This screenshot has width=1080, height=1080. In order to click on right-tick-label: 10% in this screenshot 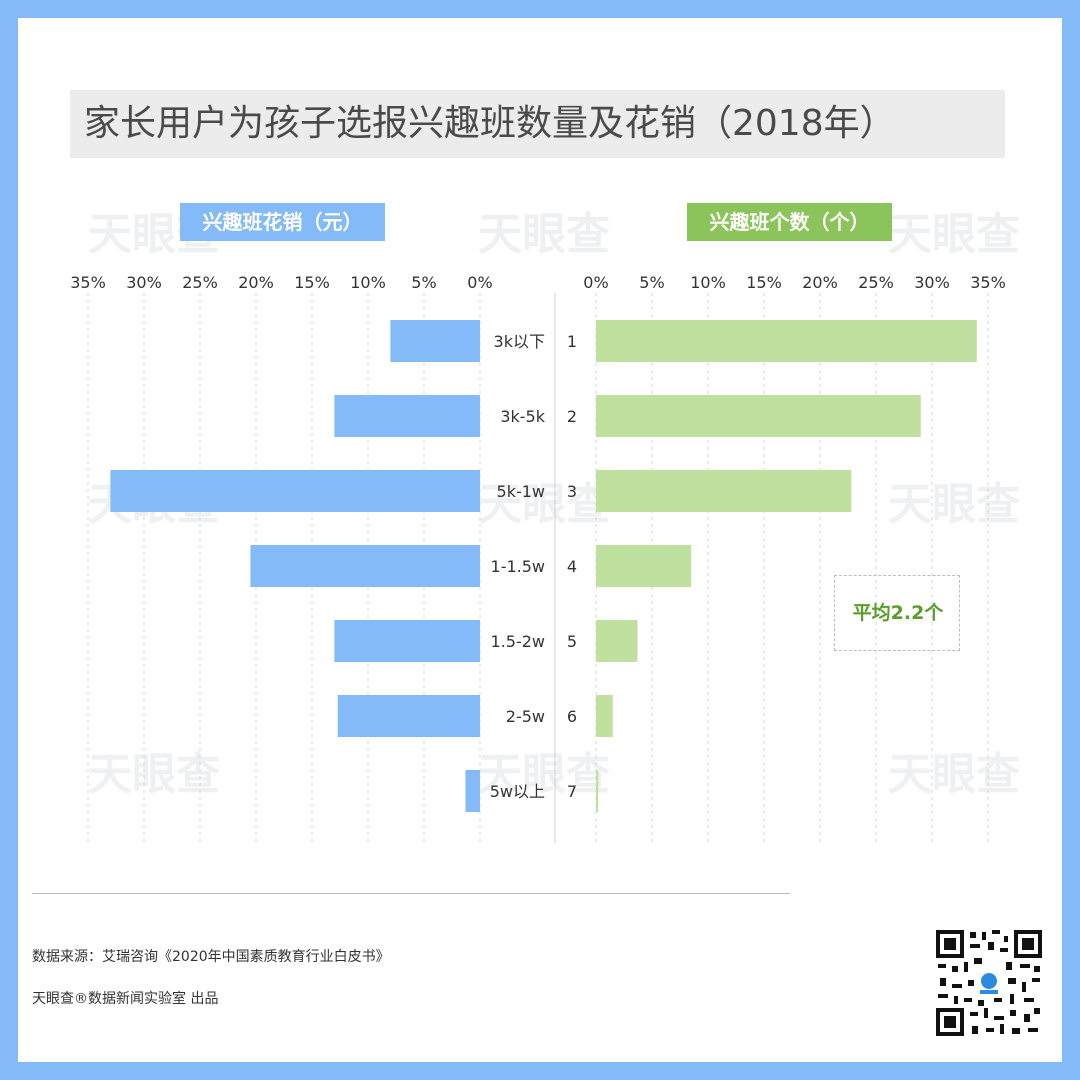, I will do `click(708, 282)`.